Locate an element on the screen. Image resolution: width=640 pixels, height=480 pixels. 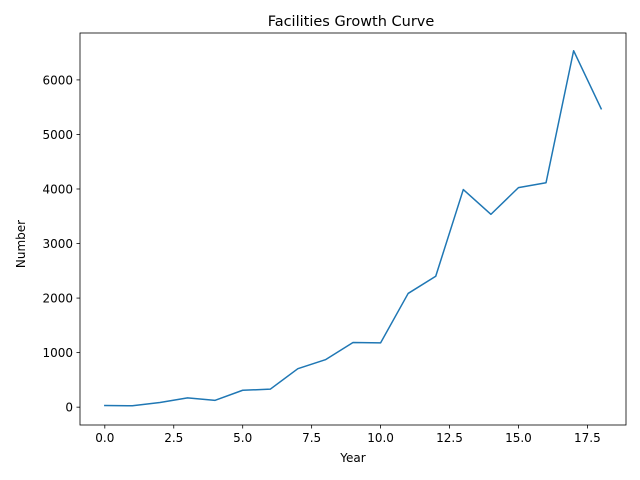
y-tick-label: 1000 is located at coordinates (57, 353).